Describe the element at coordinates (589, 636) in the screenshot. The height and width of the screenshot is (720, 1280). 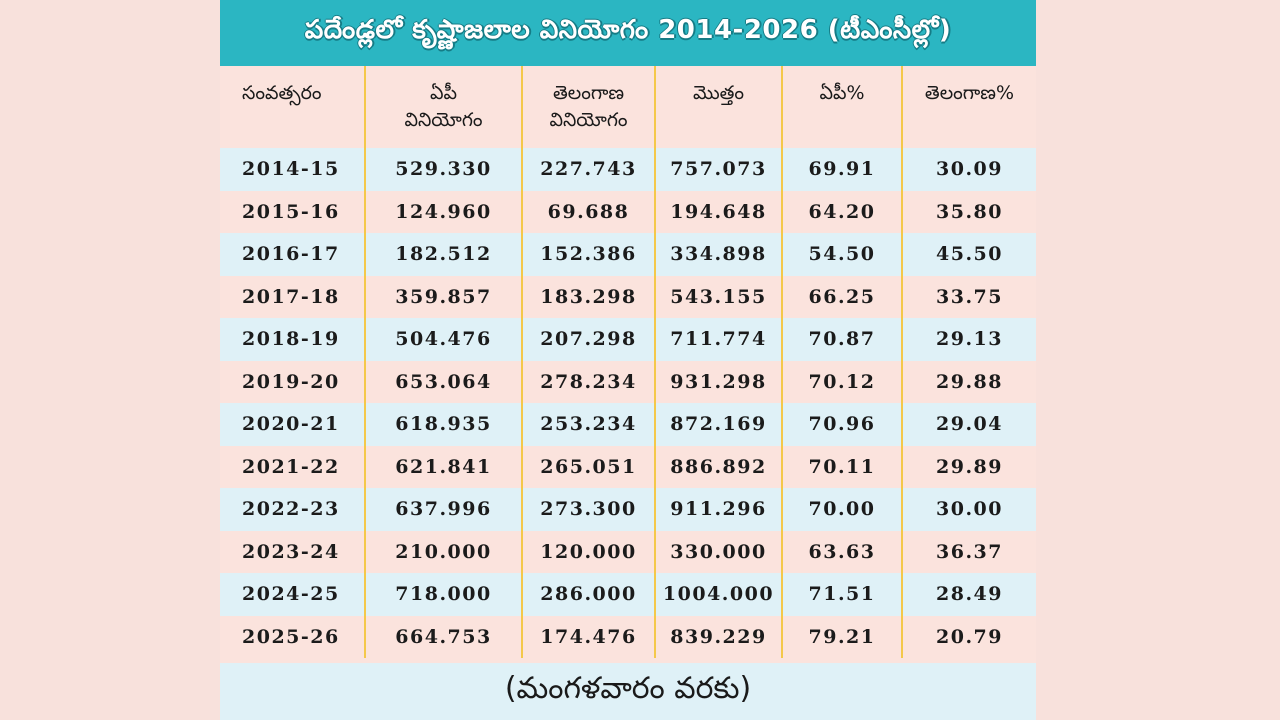
I see `cell-tg-usage: 174.476` at that location.